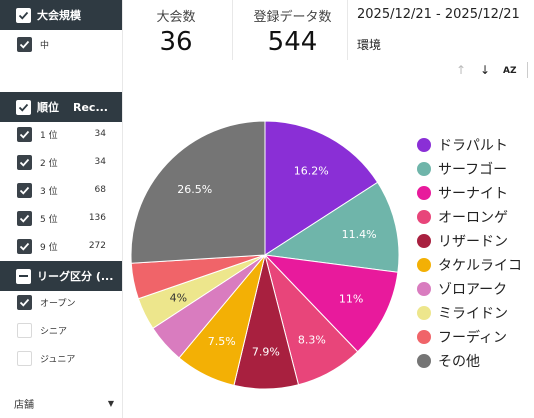 The width and height of the screenshot is (534, 418). I want to click on league-option-junior: ジュニア, so click(61, 358).